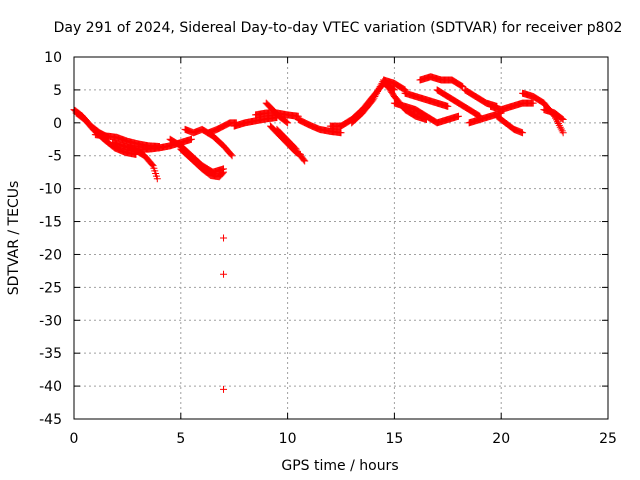 The height and width of the screenshot is (480, 640). Describe the element at coordinates (50, 354) in the screenshot. I see `y-tick-label: -35` at that location.